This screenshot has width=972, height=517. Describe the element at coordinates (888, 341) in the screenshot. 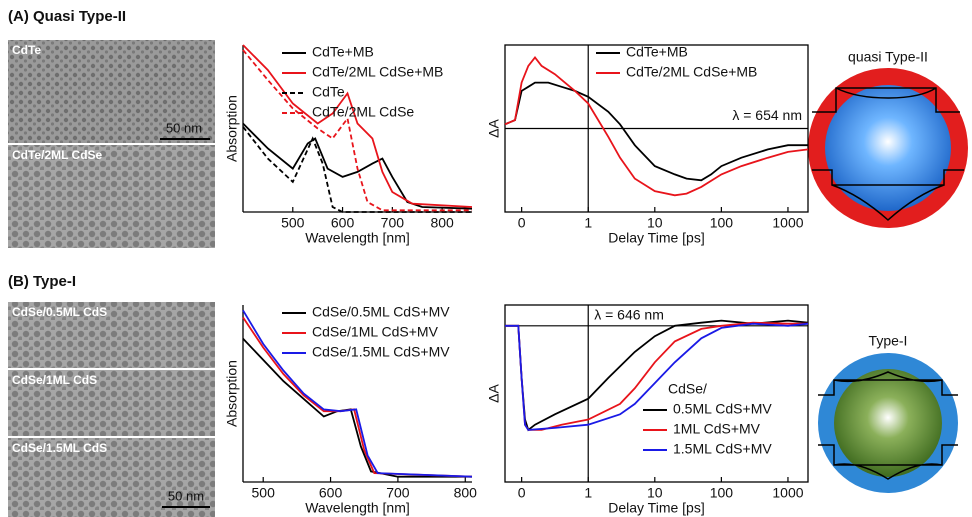

I see `scheme-label: Type-I` at that location.